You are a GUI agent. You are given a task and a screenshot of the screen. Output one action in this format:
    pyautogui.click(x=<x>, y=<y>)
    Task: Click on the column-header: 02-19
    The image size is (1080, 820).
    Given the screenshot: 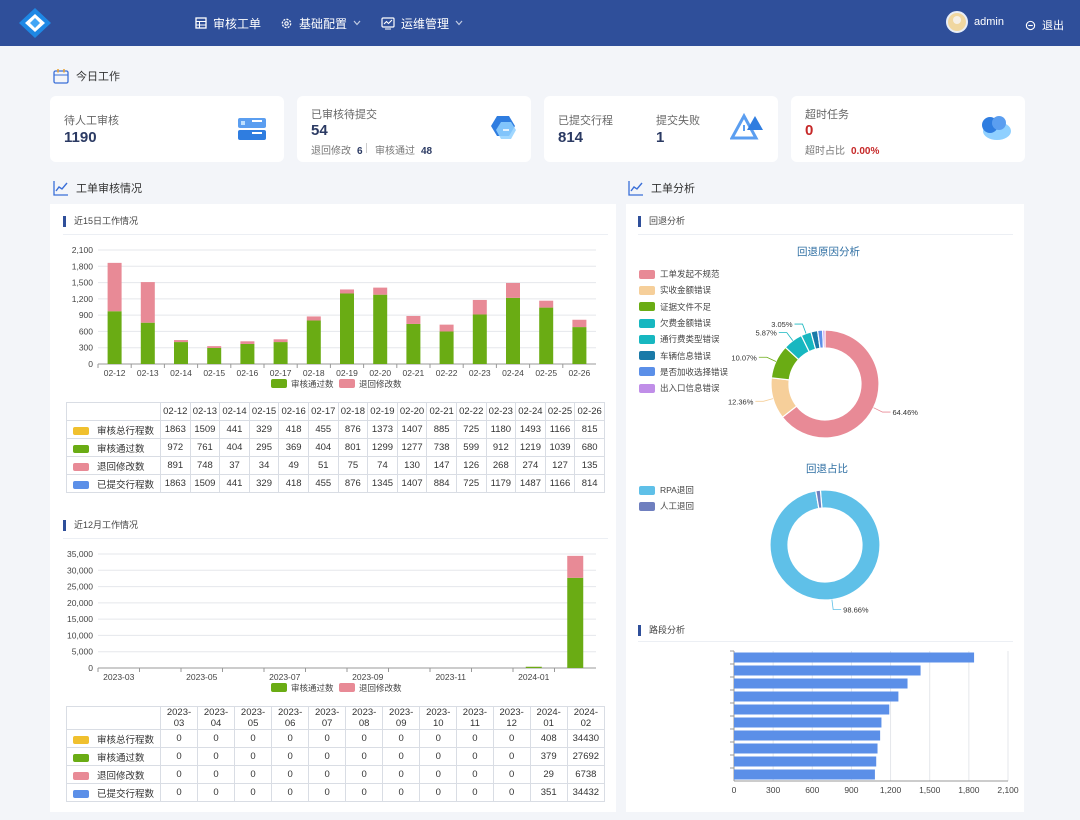 What is the action you would take?
    pyautogui.click(x=382, y=411)
    